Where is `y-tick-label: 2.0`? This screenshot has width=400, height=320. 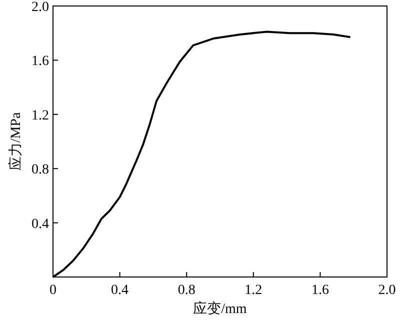
y-tick-label: 2.0 is located at coordinates (40, 7).